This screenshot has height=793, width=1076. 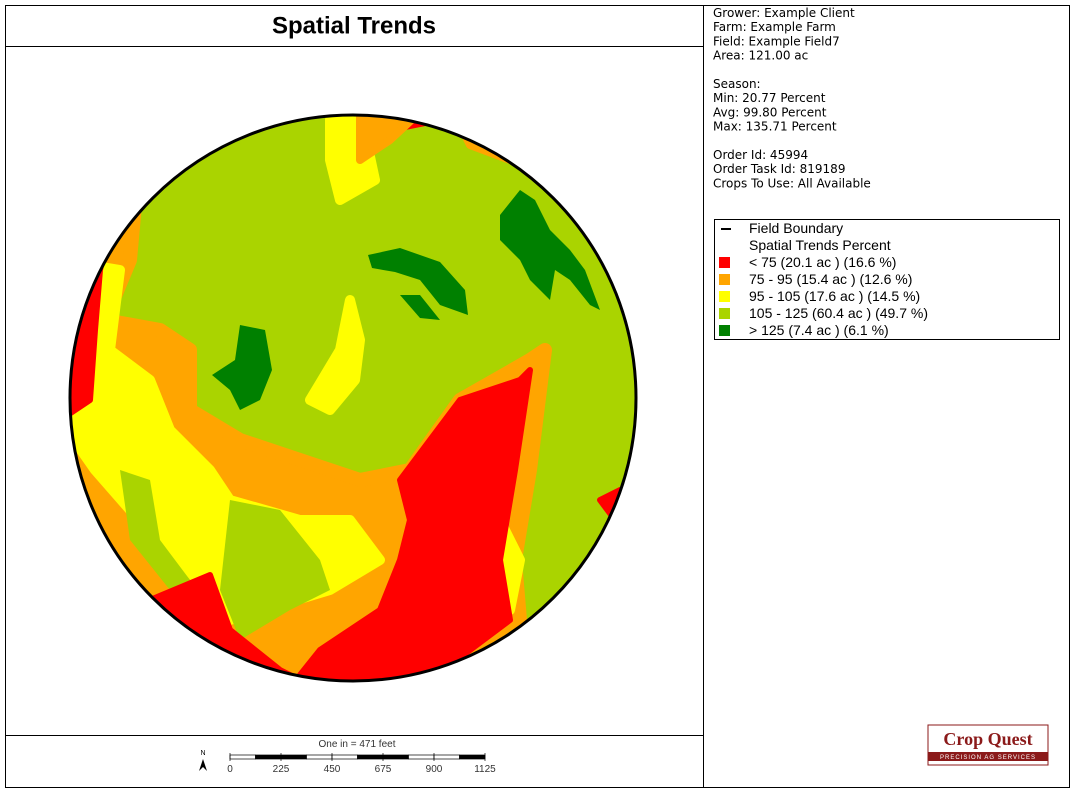 What do you see at coordinates (819, 330) in the screenshot?
I see `legend-label: > 125 (7.4 ac ) (6.1 %)` at bounding box center [819, 330].